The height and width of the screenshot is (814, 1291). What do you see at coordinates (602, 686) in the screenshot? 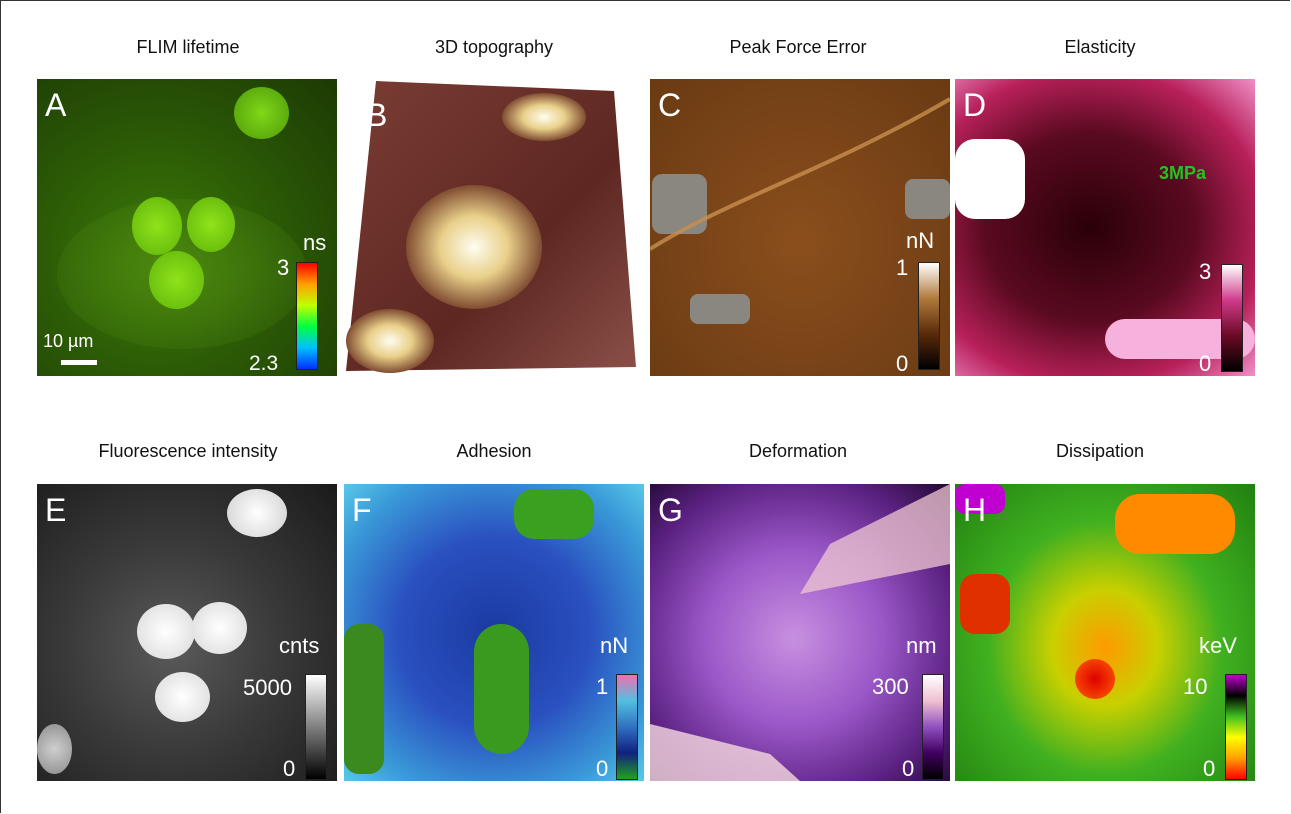
I see `panel-f-max: 1` at bounding box center [602, 686].